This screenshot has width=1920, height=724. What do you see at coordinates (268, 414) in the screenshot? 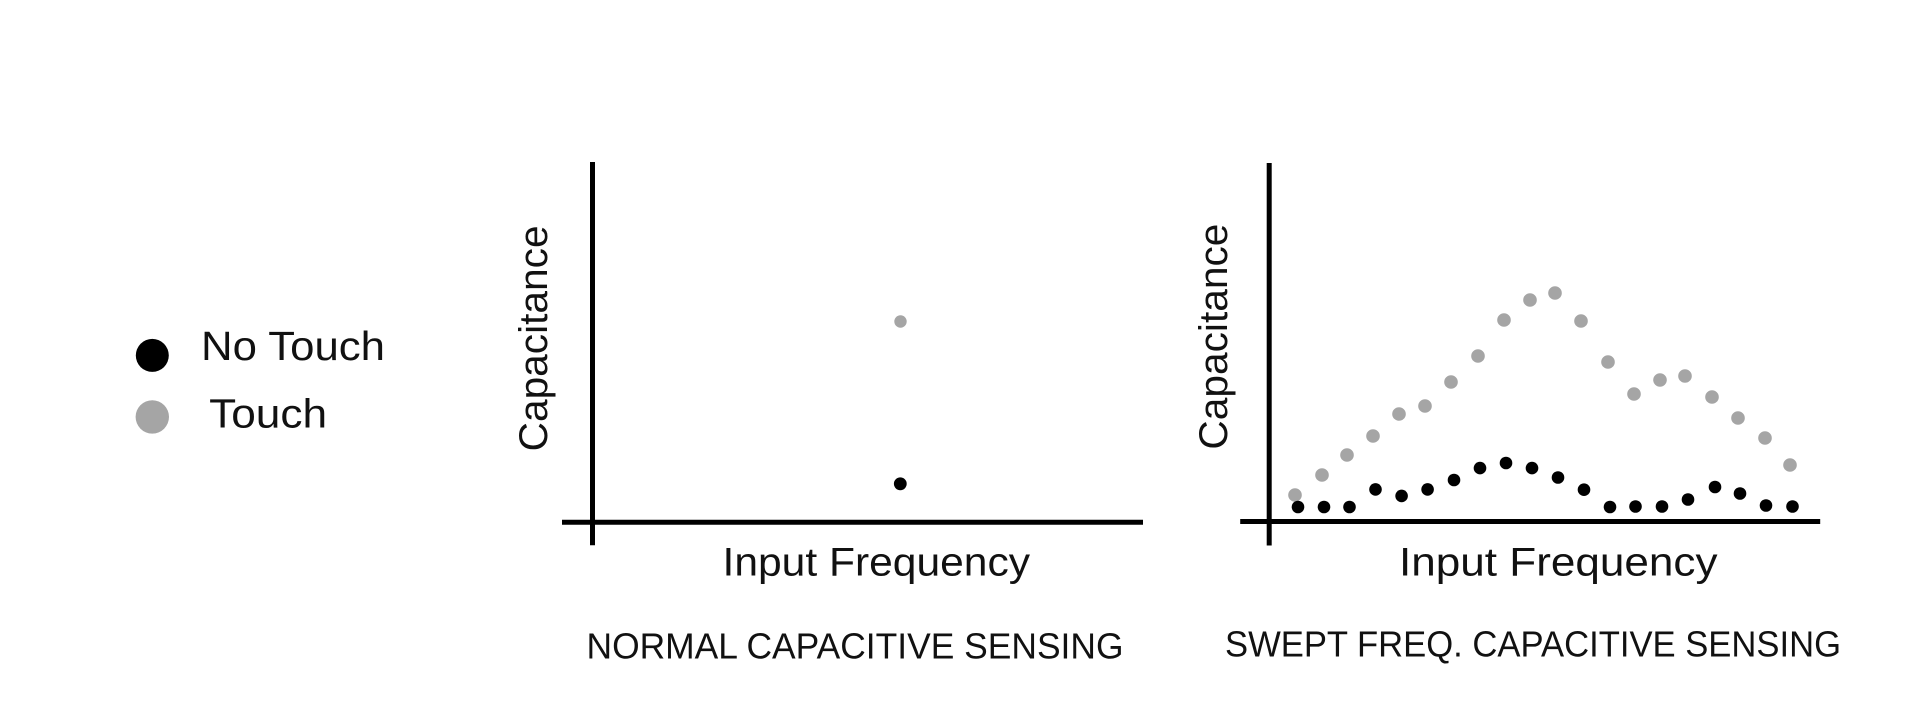
I see `svg-text: Touch` at bounding box center [268, 414].